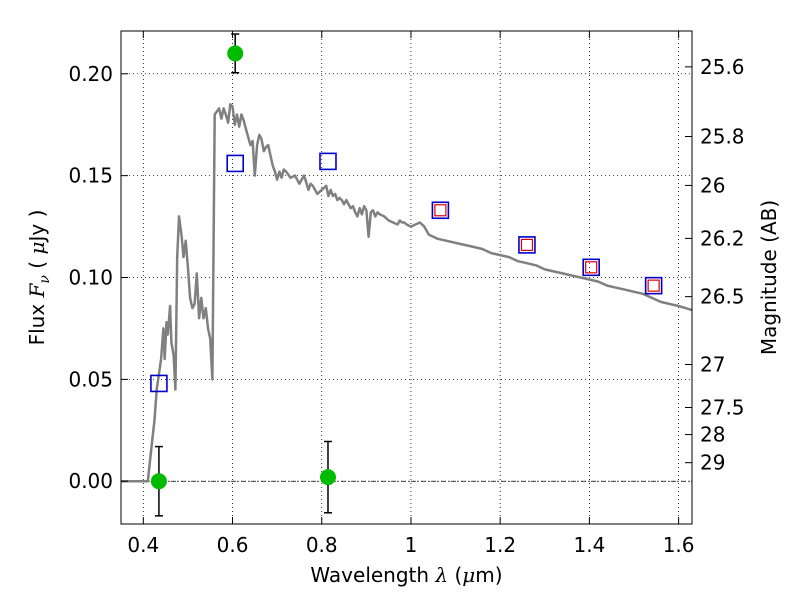 The image size is (800, 600). I want to click on x-tick-label: 1.6, so click(679, 545).